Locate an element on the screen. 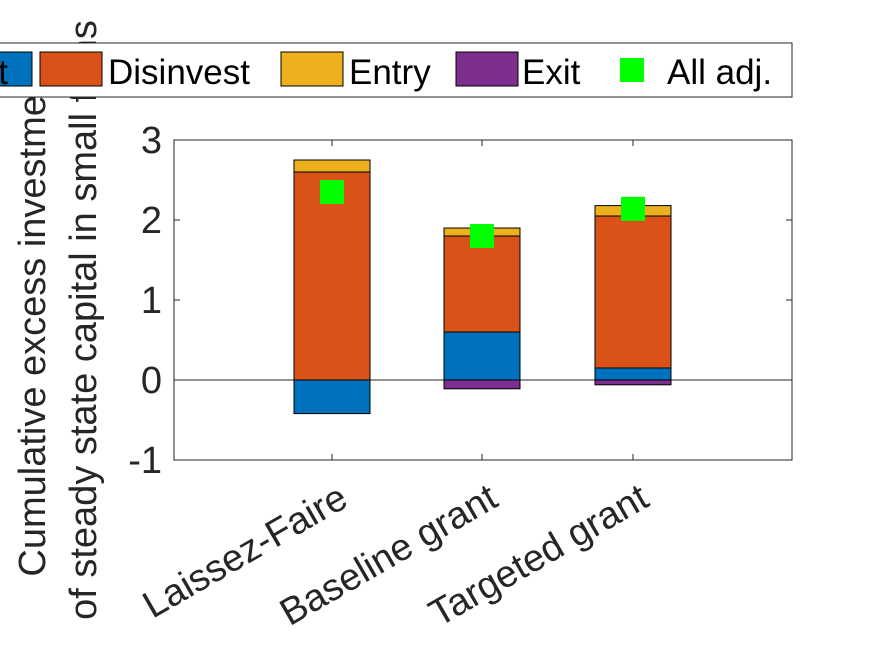 Image resolution: width=875 pixels, height=656 pixels. legend-label: Exit is located at coordinates (551, 72).